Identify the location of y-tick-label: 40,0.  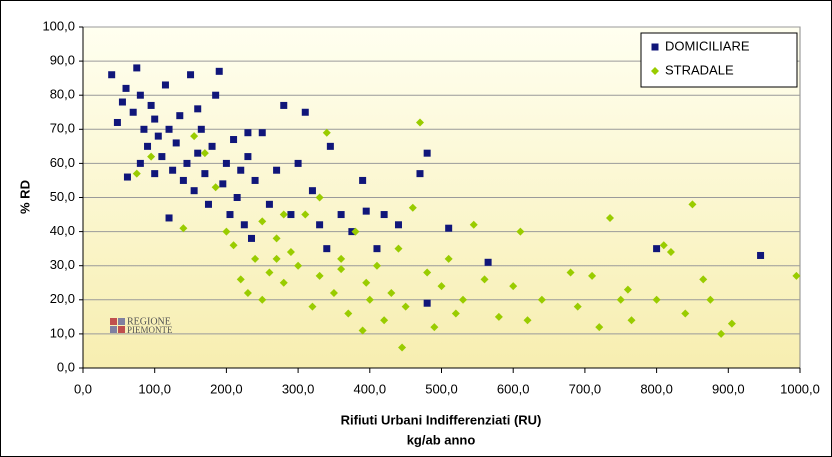
(62, 230).